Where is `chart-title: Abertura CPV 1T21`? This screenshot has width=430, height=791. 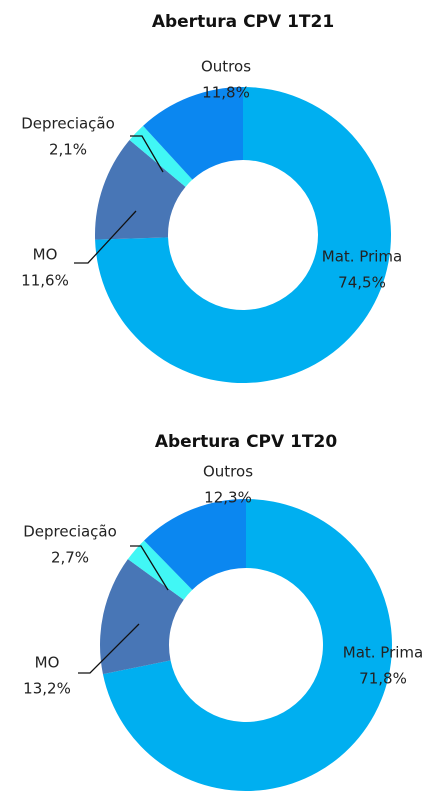
chart-title: Abertura CPV 1T21 is located at coordinates (243, 22).